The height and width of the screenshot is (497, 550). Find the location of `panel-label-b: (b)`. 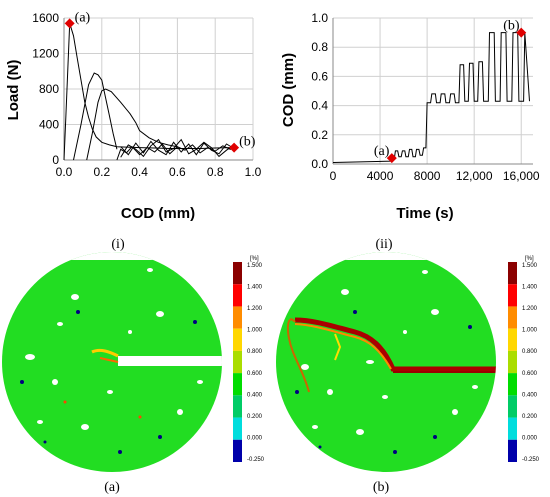

panel-label-b: (b) is located at coordinates (381, 487).